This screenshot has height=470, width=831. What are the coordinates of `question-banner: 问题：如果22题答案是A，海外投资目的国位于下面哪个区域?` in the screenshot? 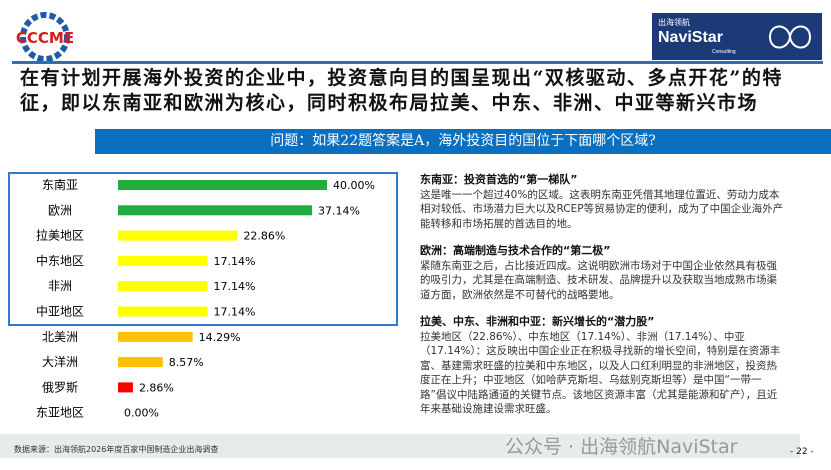 It's located at (463, 141).